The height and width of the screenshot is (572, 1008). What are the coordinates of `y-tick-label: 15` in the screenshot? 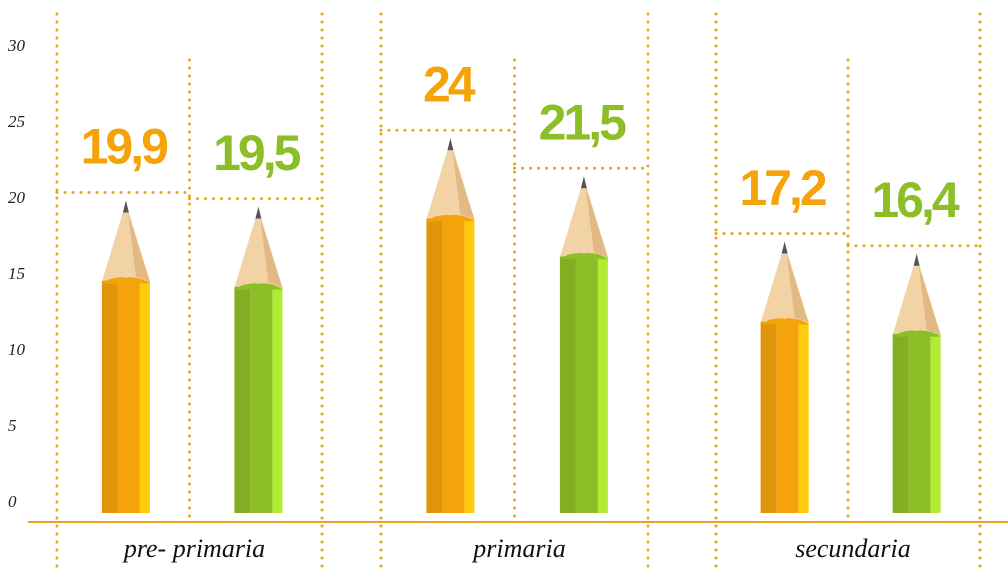 It's located at (16, 273).